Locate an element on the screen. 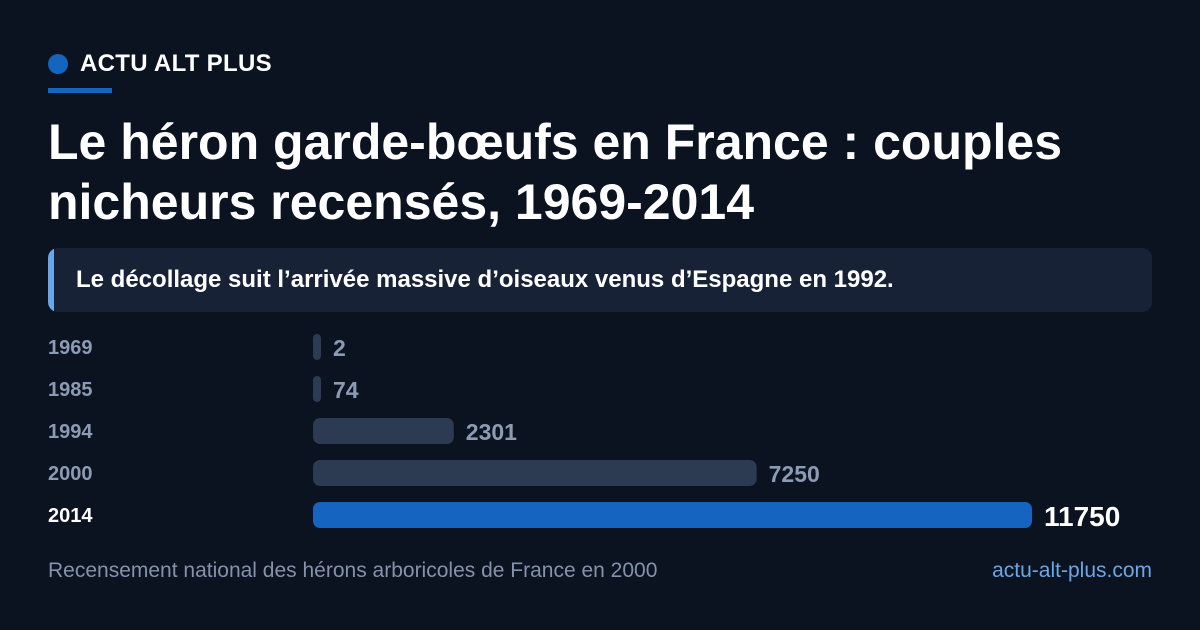  category-label: 2014 is located at coordinates (70, 516).